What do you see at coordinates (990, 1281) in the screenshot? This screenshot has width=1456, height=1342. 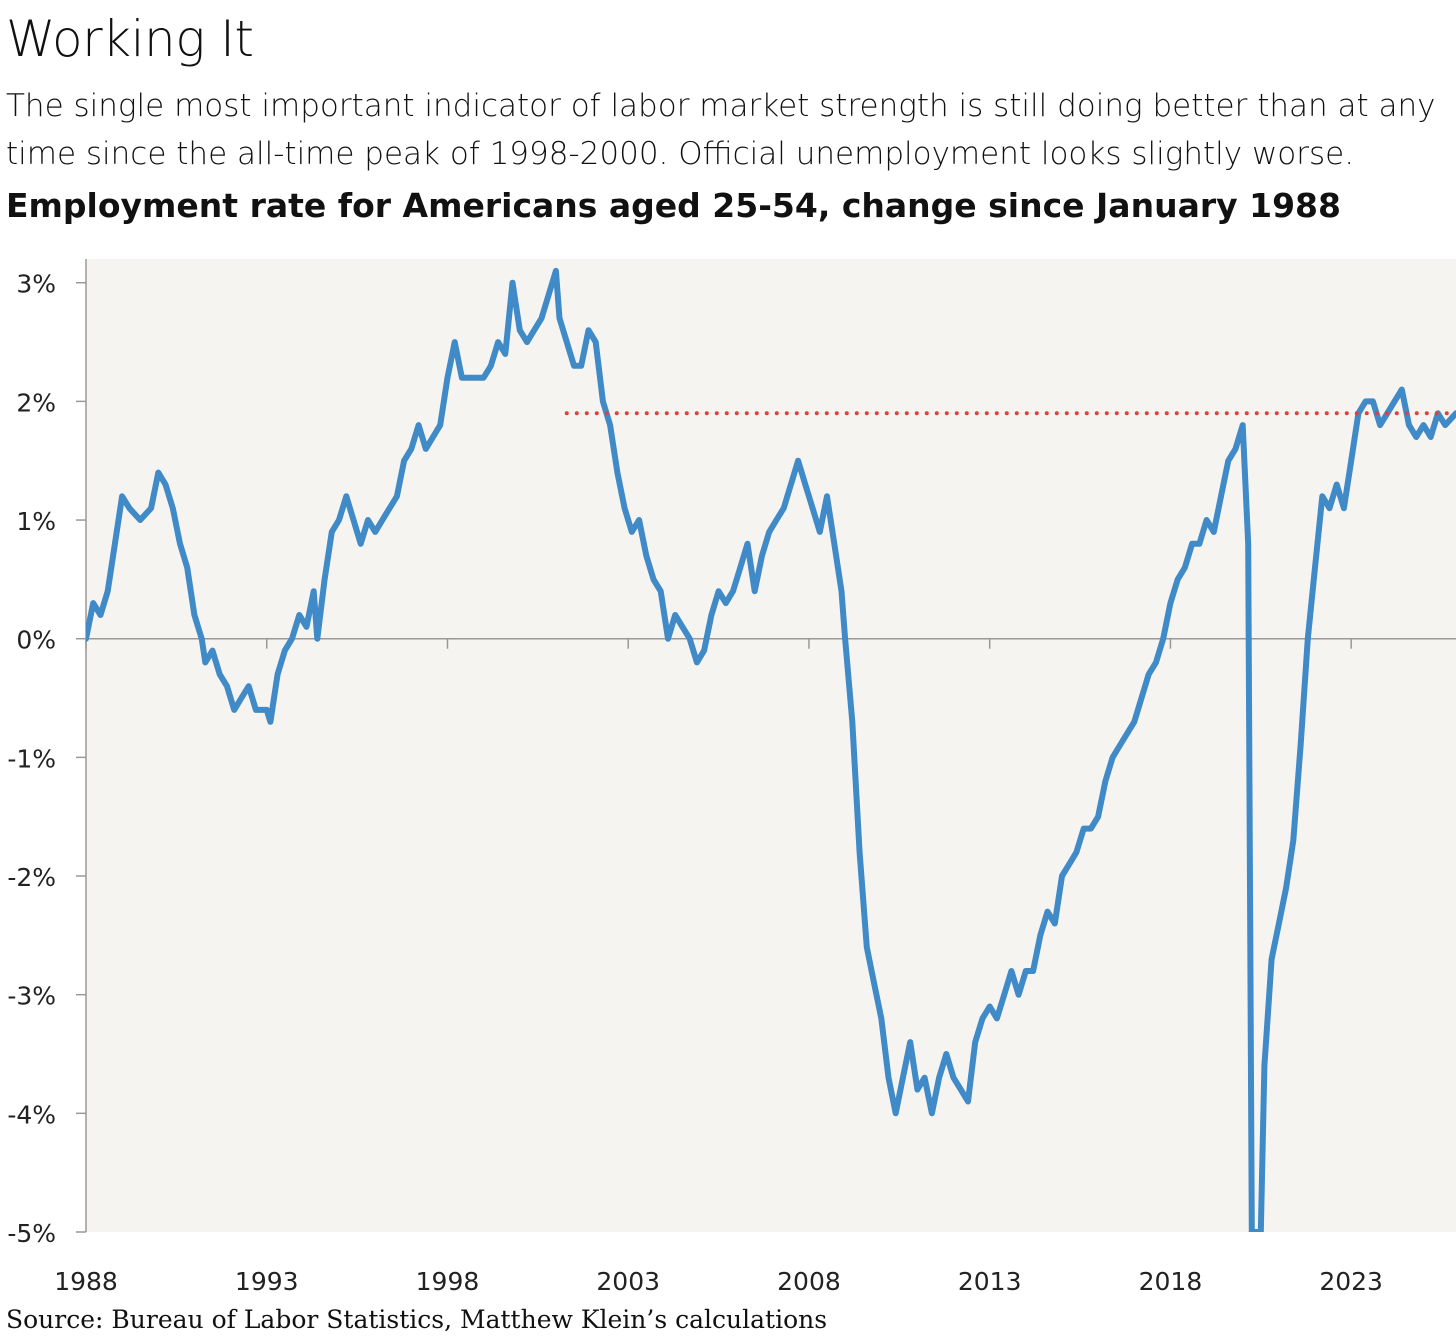 I see `x-tick-label: 2013` at bounding box center [990, 1281].